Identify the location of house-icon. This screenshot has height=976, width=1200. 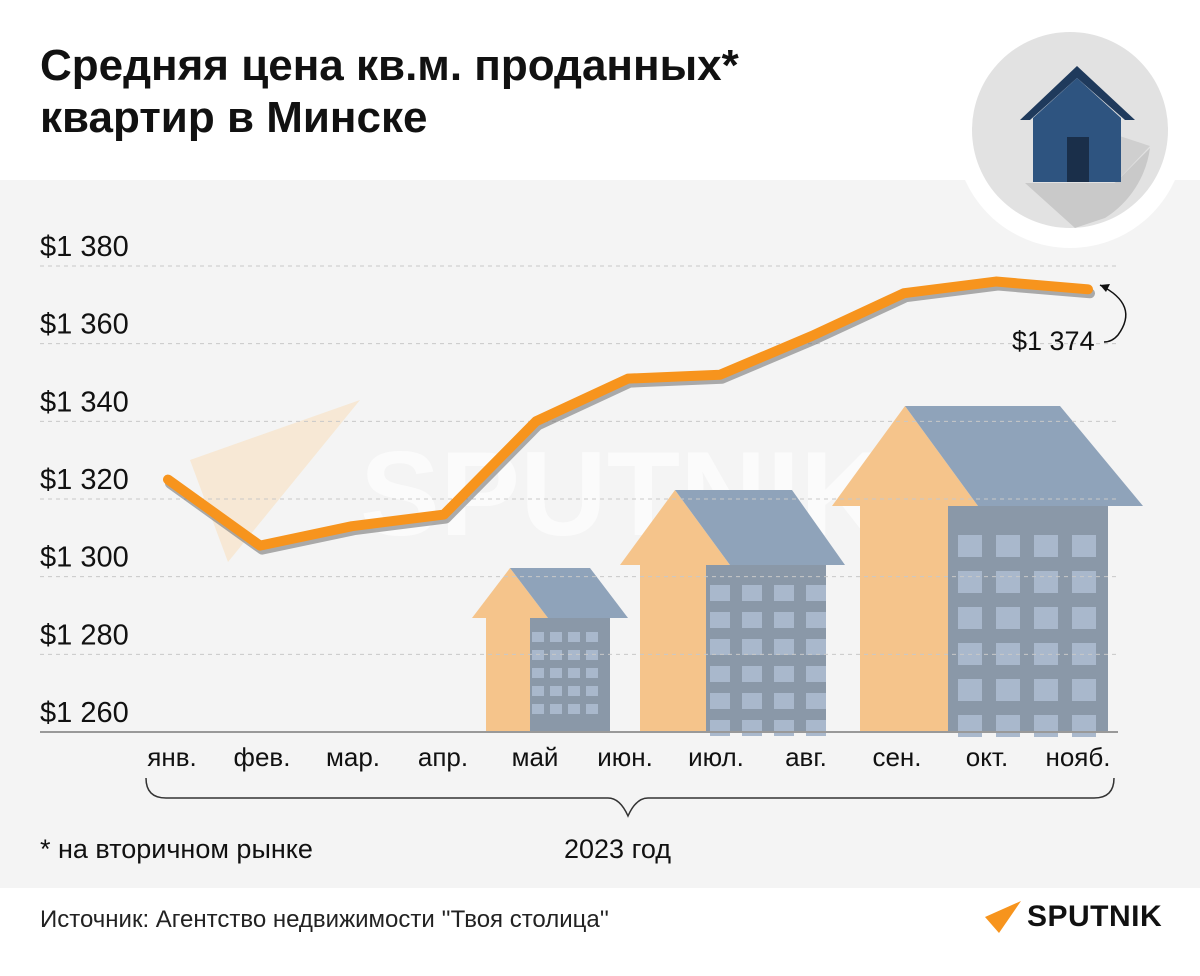
(1070, 133).